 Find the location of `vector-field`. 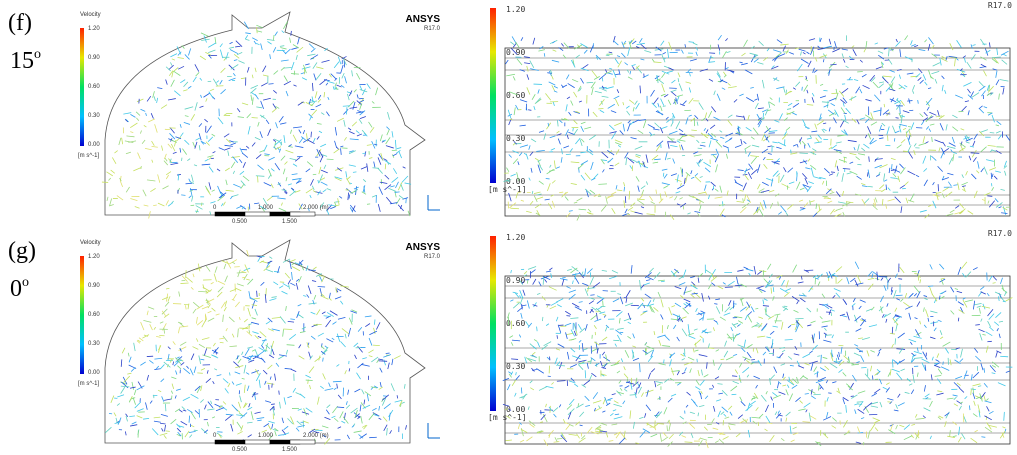

vector-field is located at coordinates (256, 120).